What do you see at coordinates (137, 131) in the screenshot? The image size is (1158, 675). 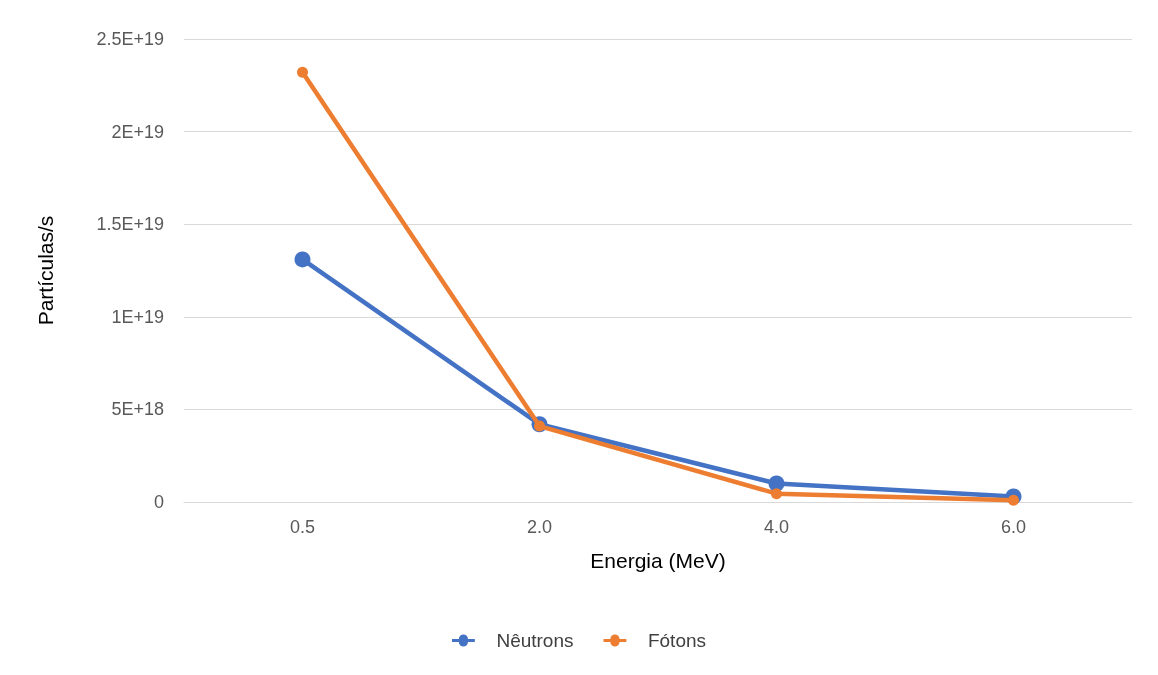 I see `y-tick-label: 2E+19` at bounding box center [137, 131].